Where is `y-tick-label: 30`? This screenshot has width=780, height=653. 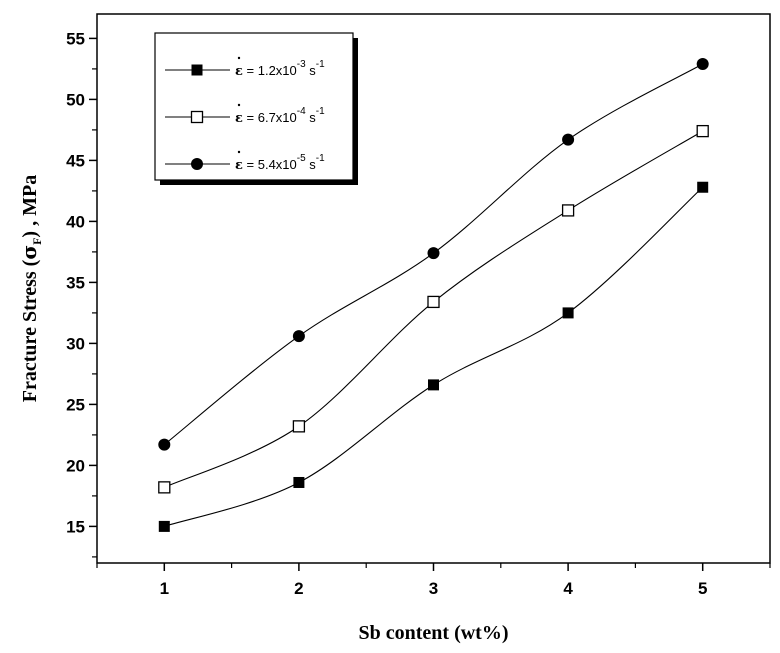 y-tick-label: 30 is located at coordinates (75, 343).